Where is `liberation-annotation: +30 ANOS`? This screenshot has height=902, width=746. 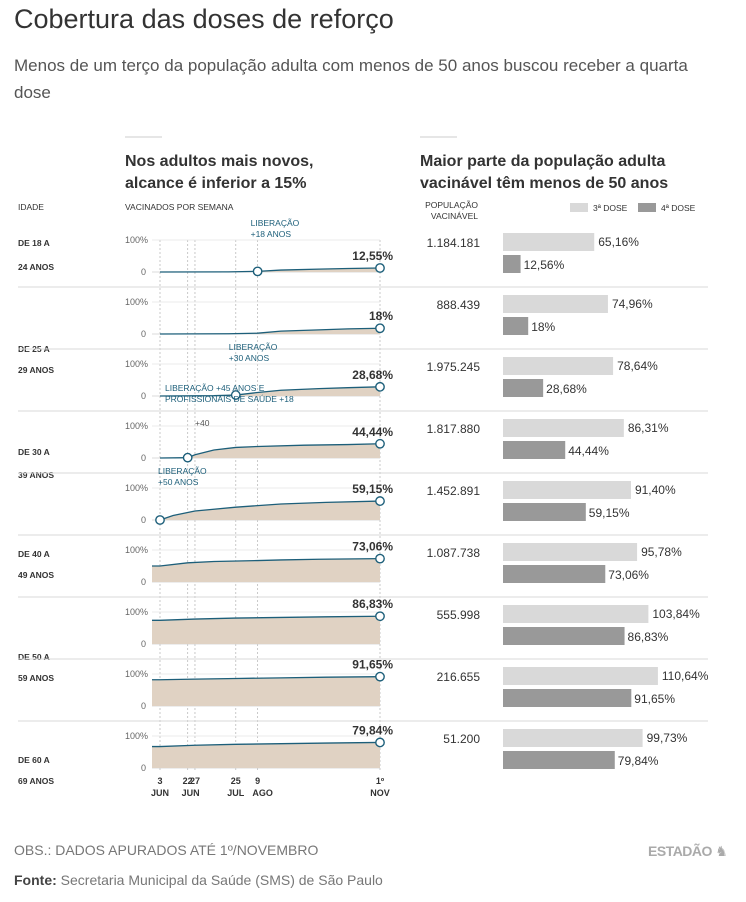
liberation-annotation: +30 ANOS is located at coordinates (249, 358).